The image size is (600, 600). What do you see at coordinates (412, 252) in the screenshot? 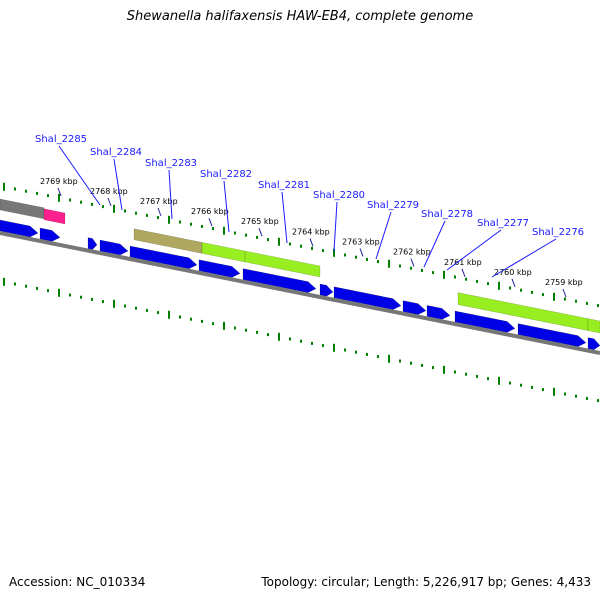
I see `kbp-label: 2762 kbp` at bounding box center [412, 252].